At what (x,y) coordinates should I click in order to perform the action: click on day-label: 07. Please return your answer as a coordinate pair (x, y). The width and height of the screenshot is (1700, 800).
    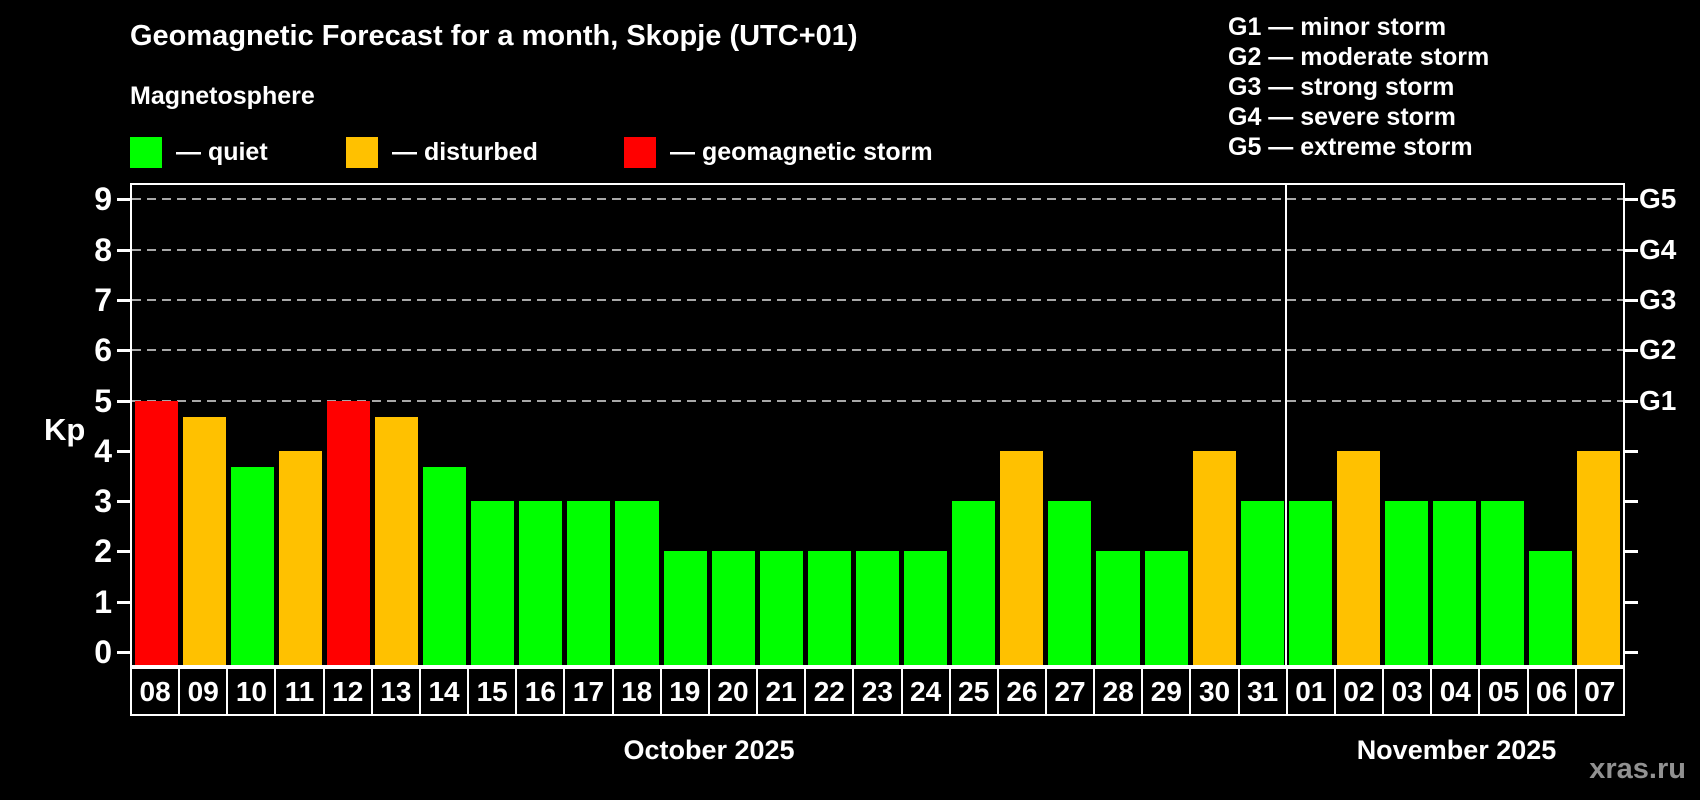
    Looking at the image, I should click on (1599, 691).